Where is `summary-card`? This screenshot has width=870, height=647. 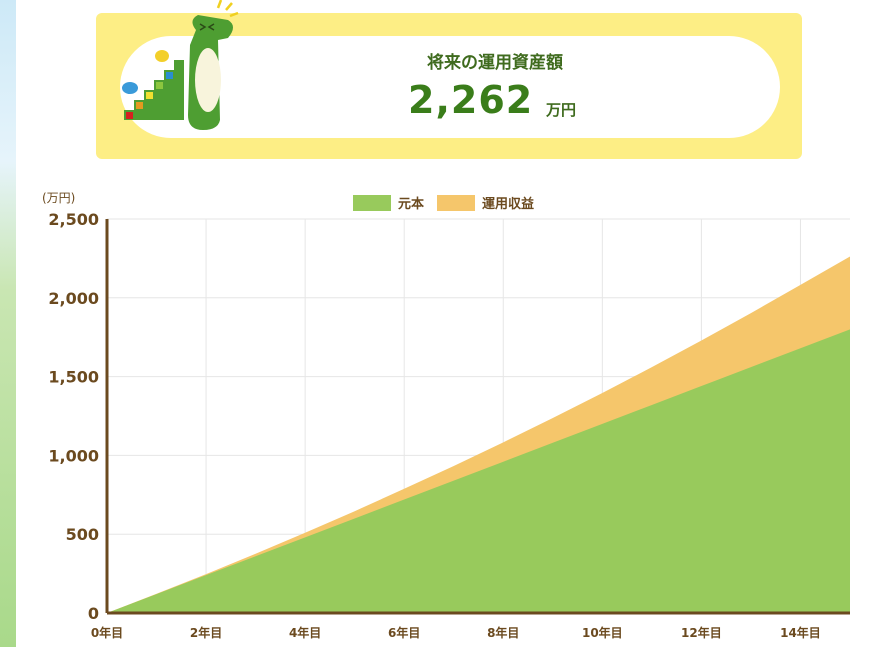 summary-card is located at coordinates (450, 87).